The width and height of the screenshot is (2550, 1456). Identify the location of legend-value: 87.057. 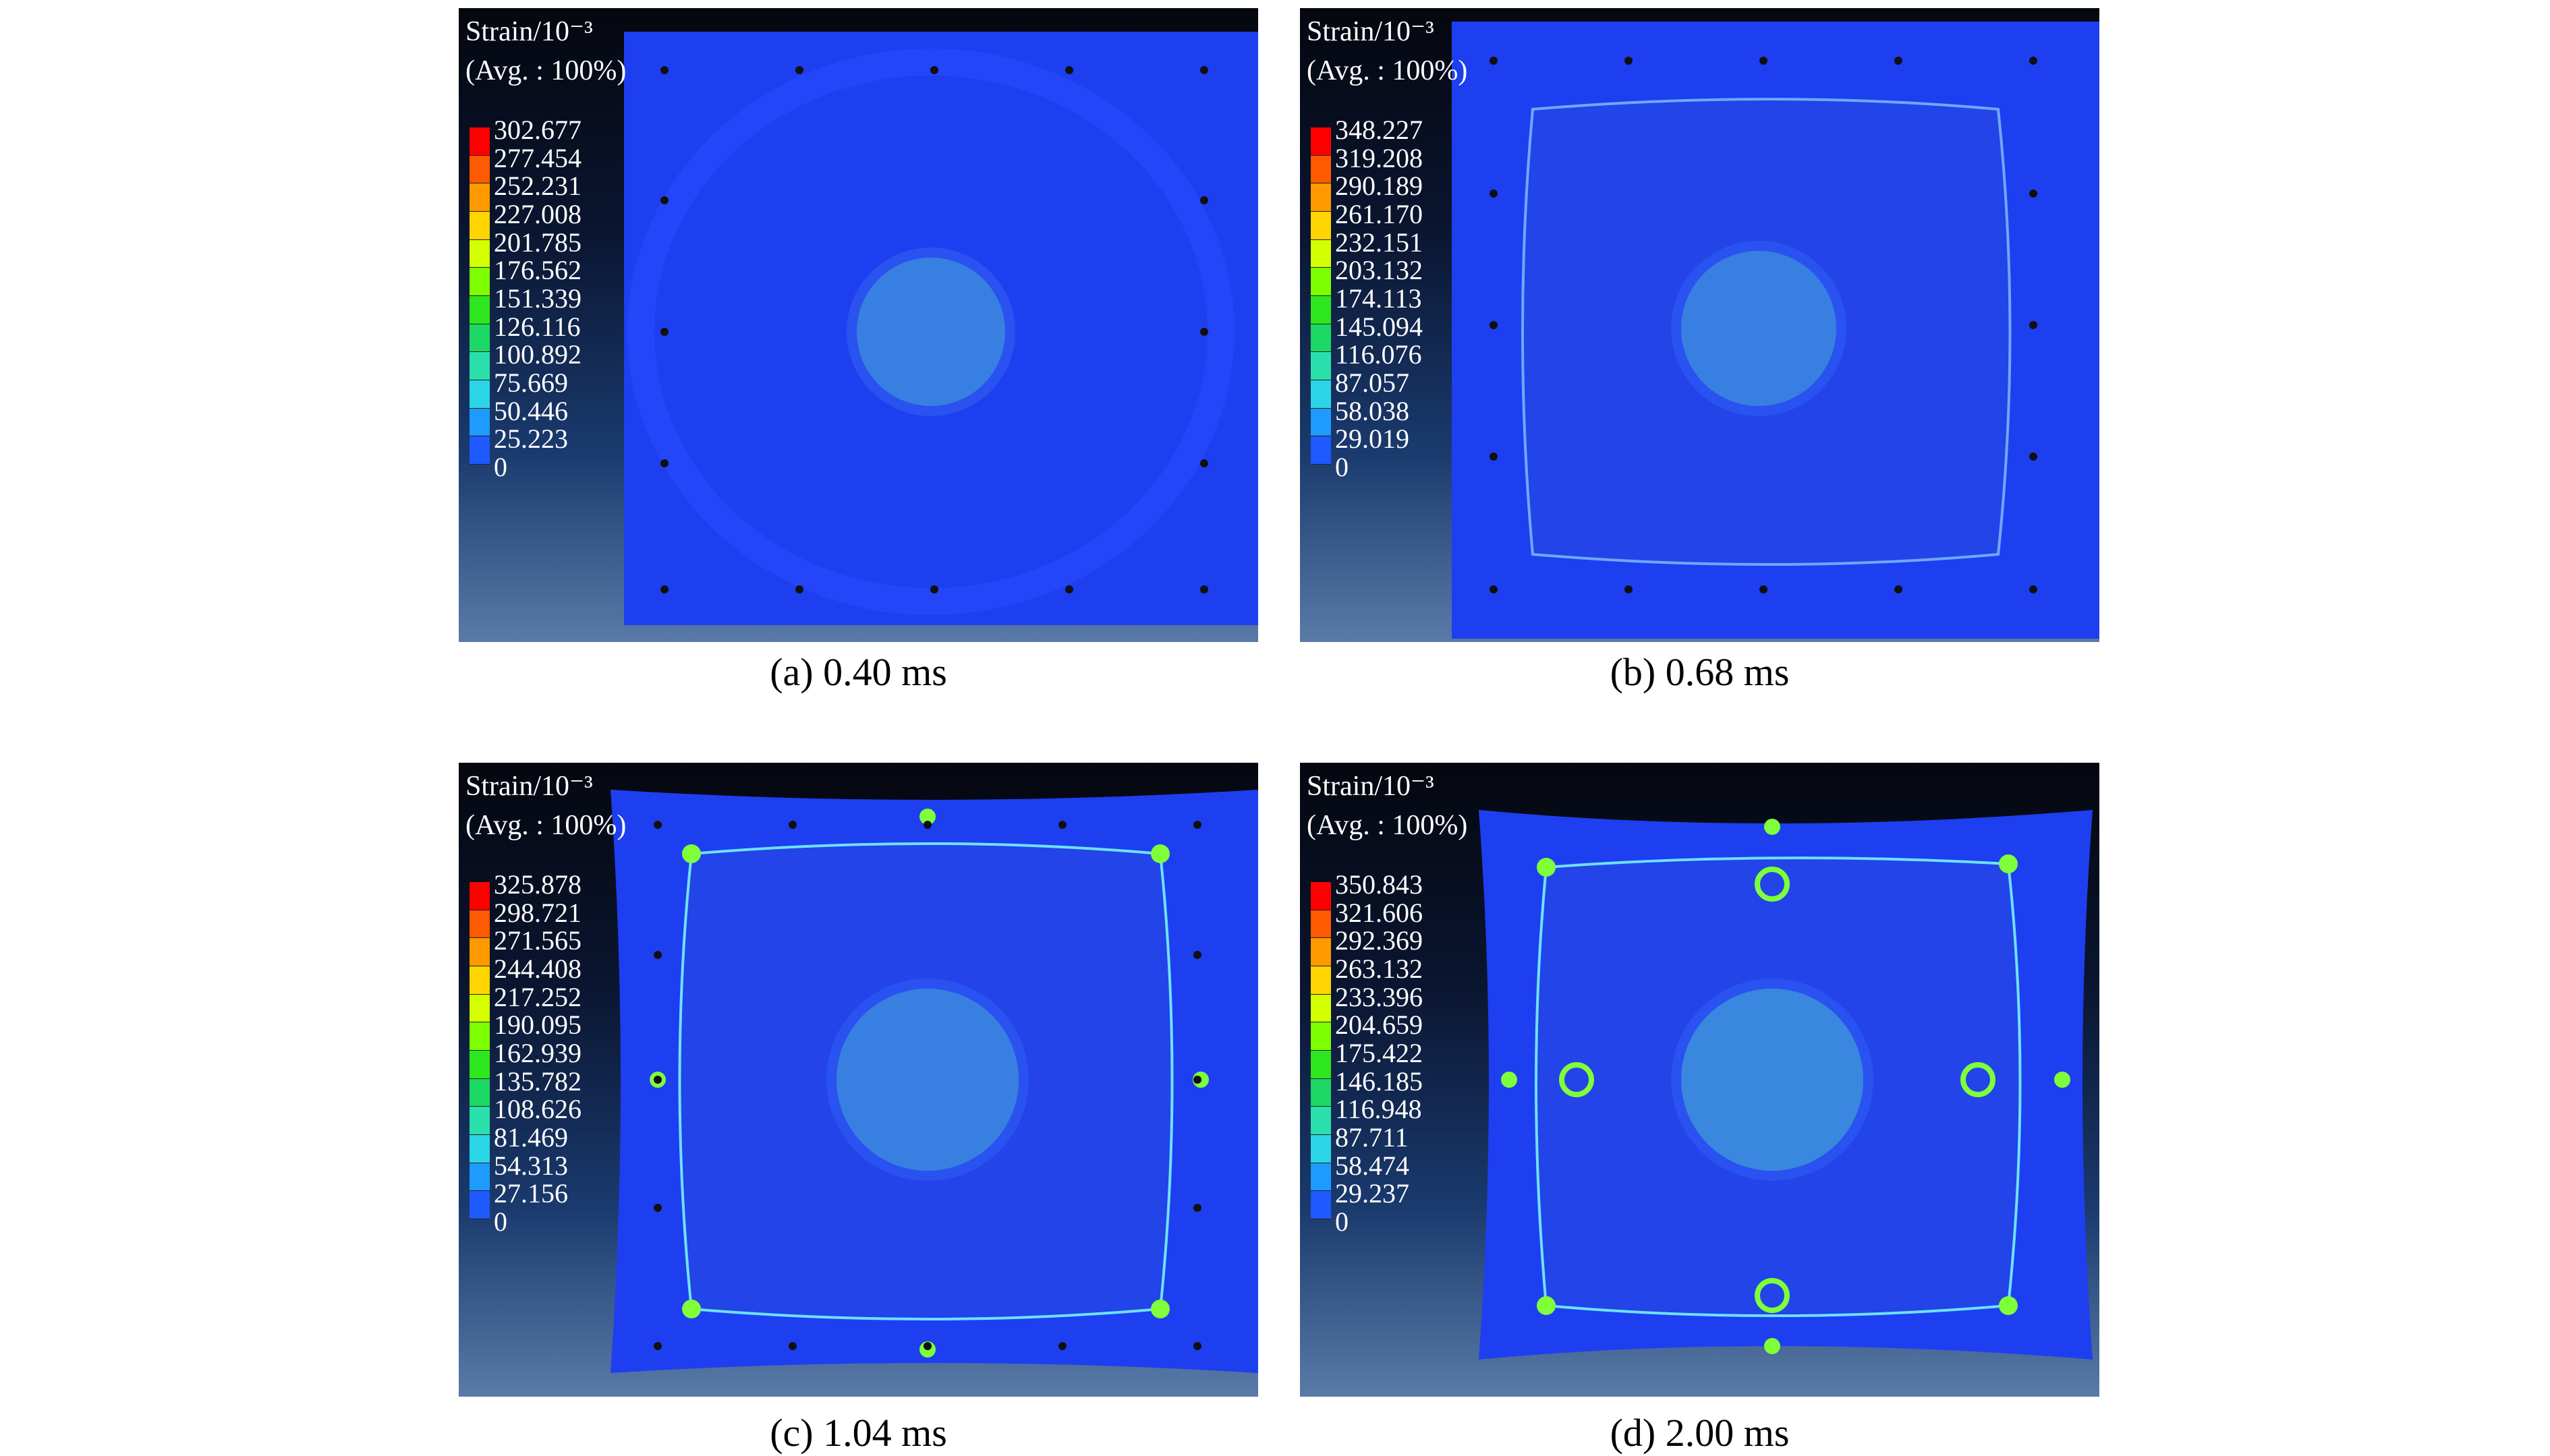
(1372, 383).